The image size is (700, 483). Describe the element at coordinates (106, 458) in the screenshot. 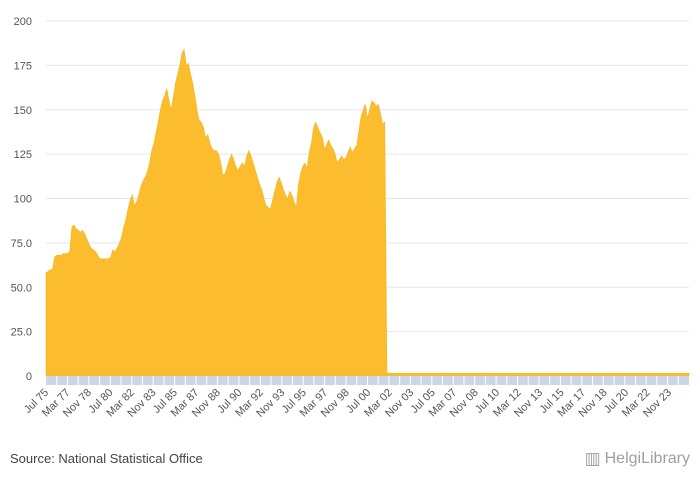

I see `source-note: Source: National Statistical Office` at that location.